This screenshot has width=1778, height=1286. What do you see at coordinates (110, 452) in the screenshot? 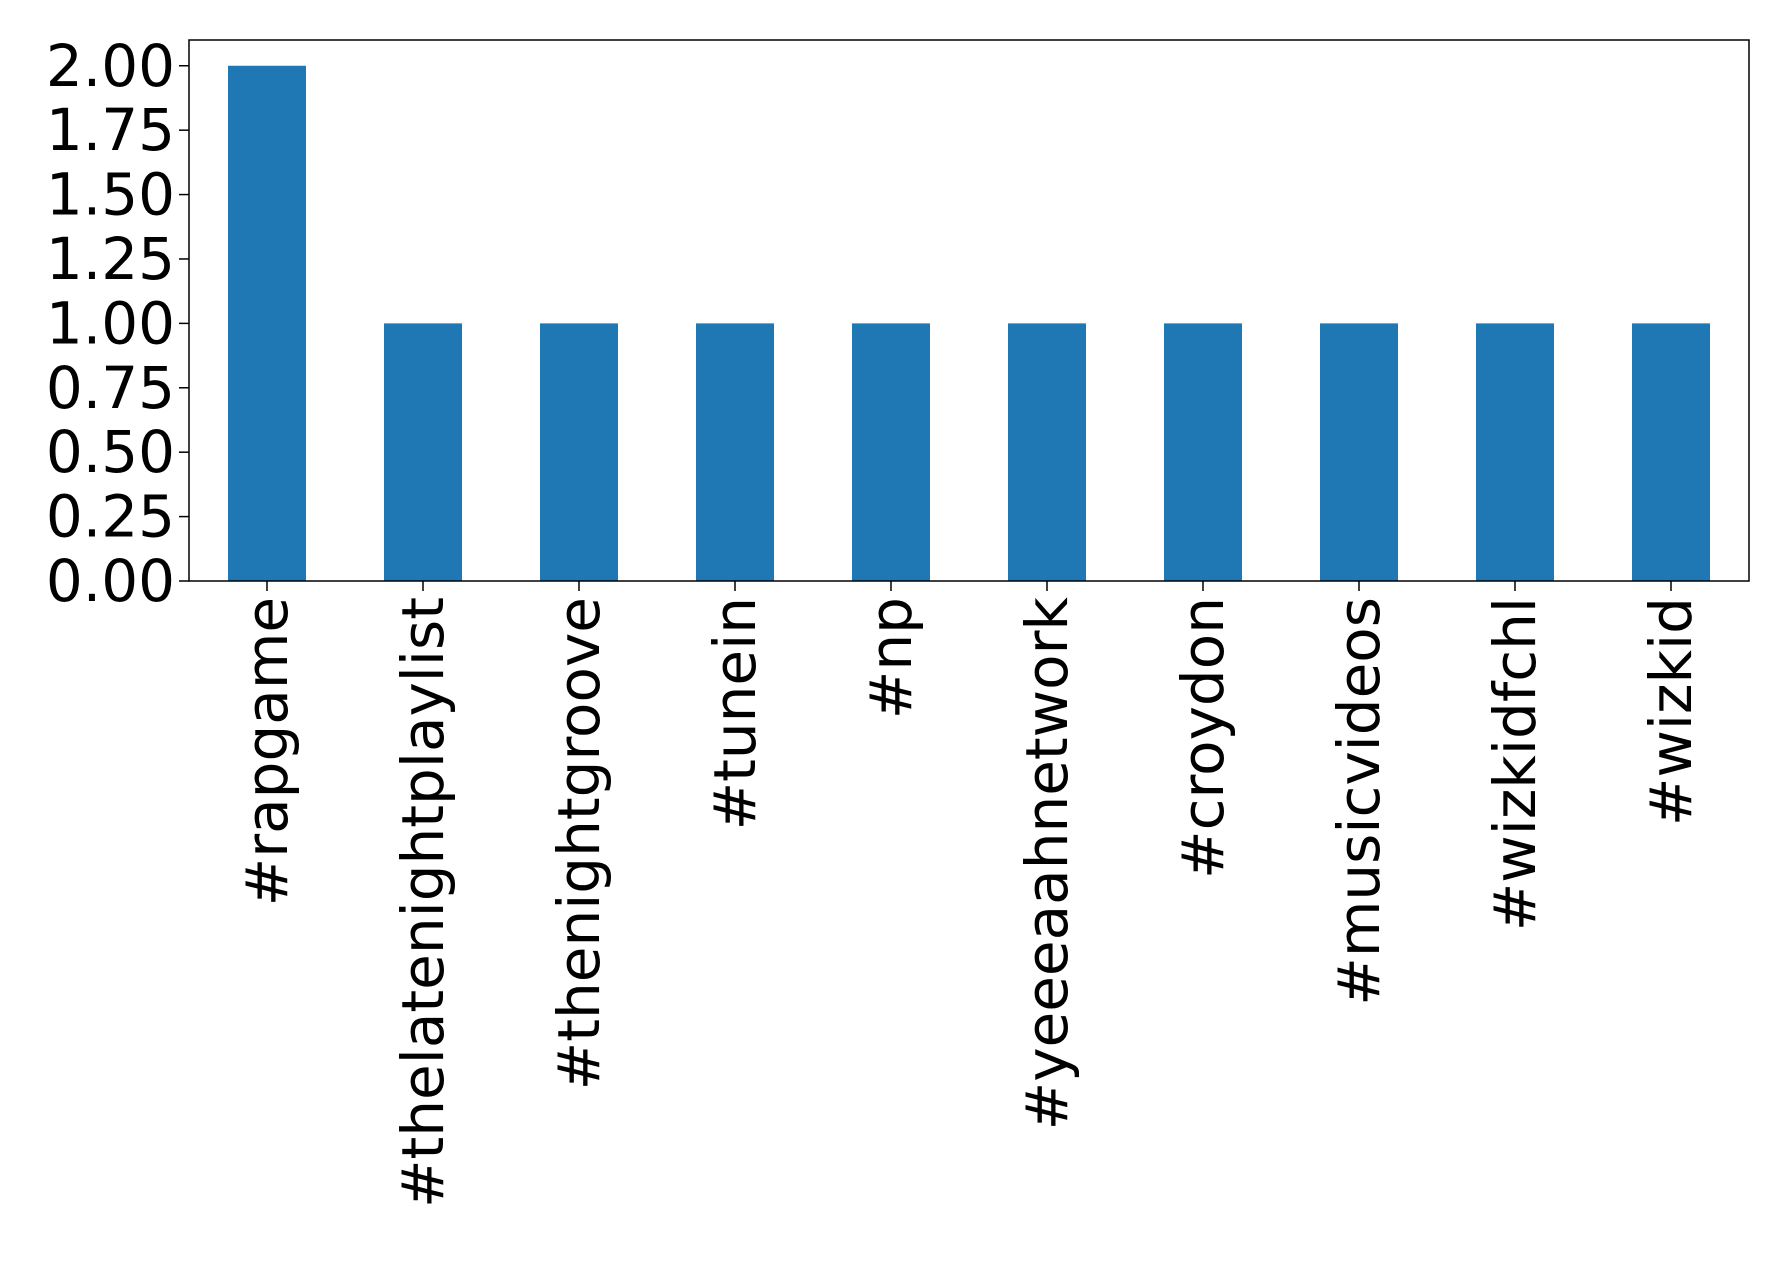
I see `y-tick-label: 0.50` at bounding box center [110, 452].